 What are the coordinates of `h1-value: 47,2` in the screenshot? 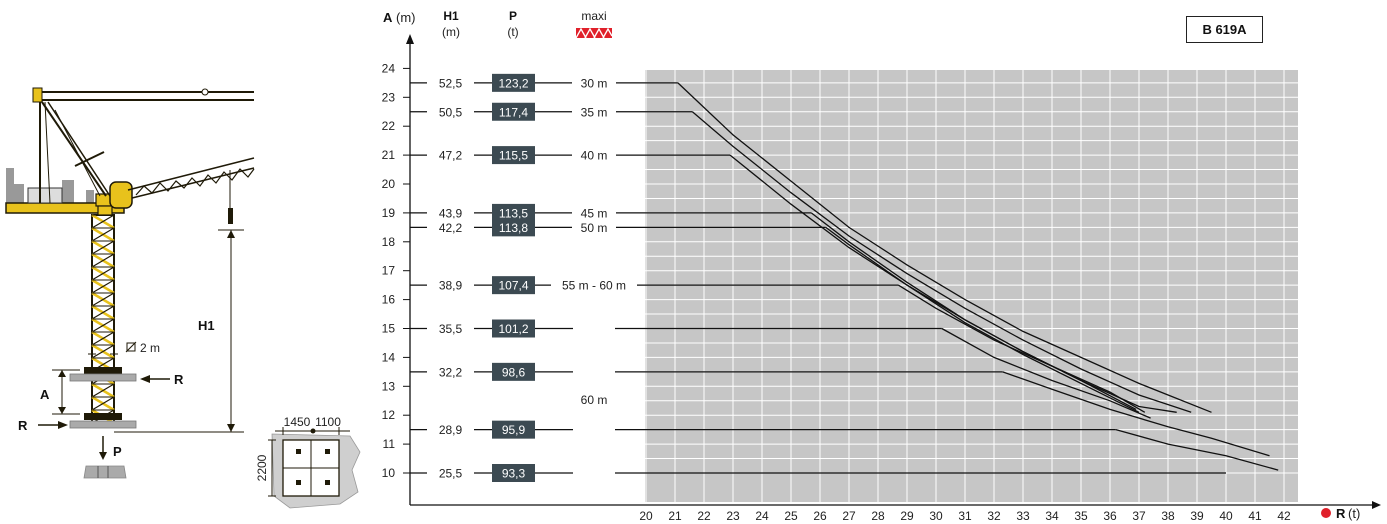 It's located at (451, 156).